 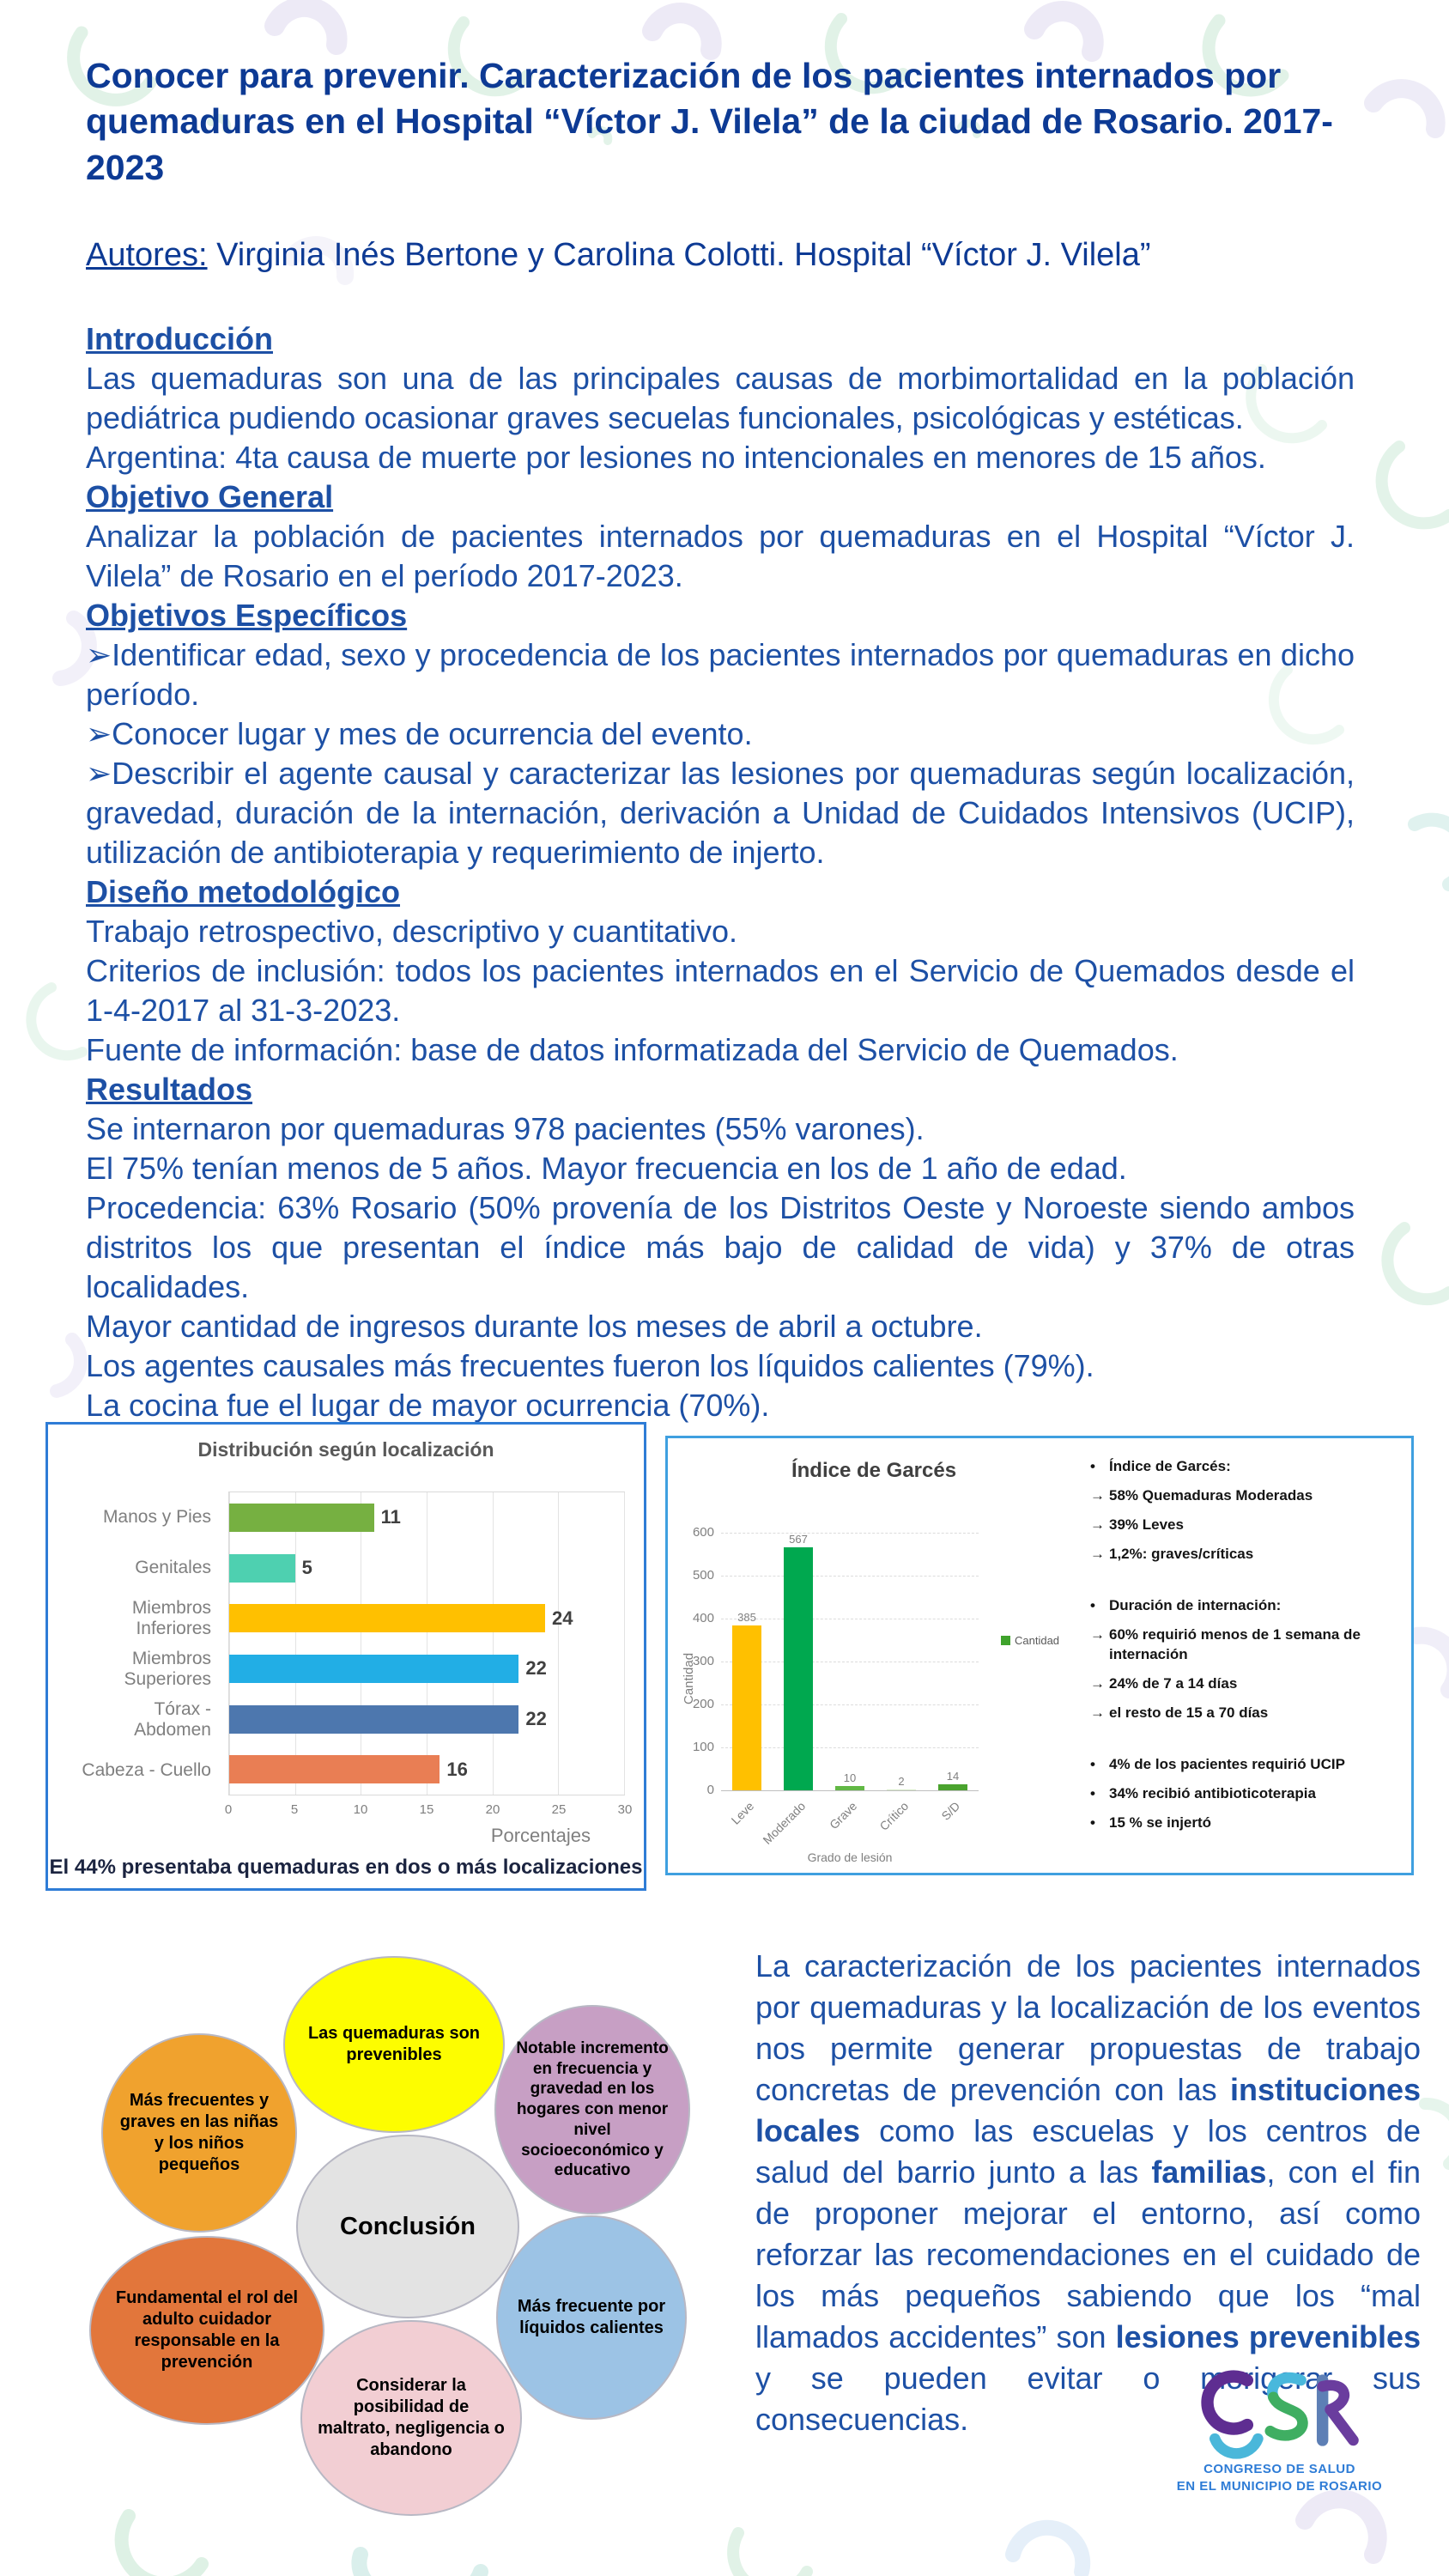 What do you see at coordinates (173, 1567) in the screenshot?
I see `category-label: Genitales` at bounding box center [173, 1567].